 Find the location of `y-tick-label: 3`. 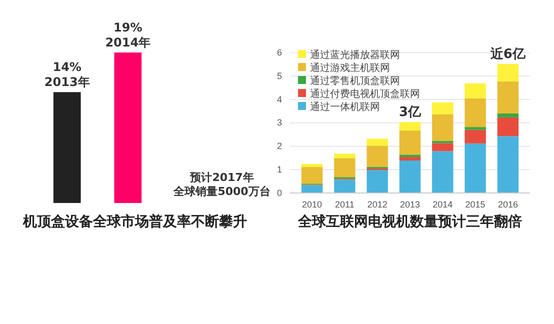

y-tick-label: 3 is located at coordinates (279, 123).